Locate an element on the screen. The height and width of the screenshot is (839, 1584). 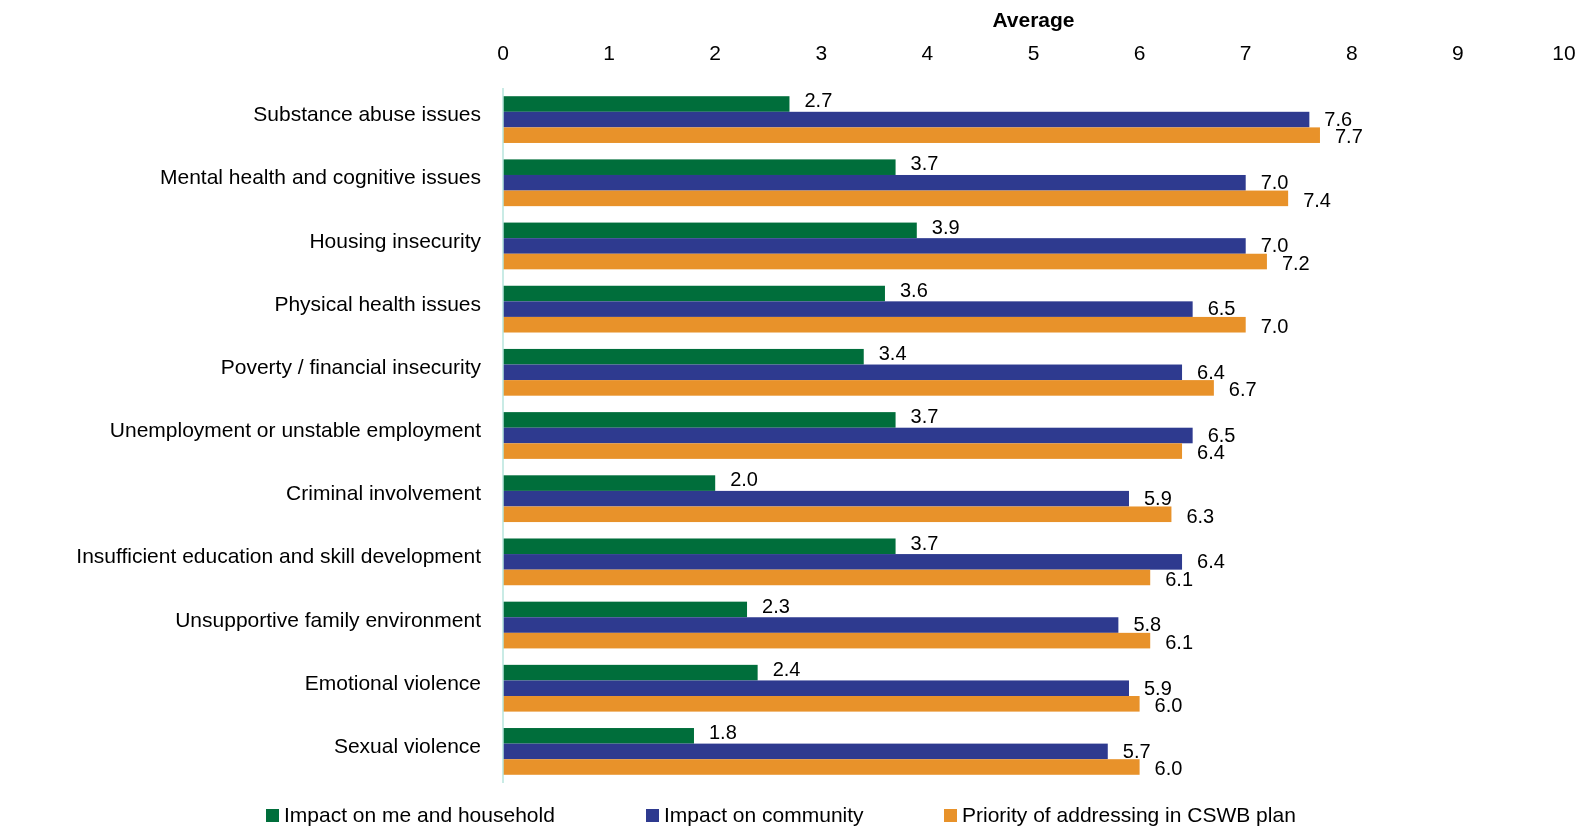
y-tick-label: Unemployment or unstable employment is located at coordinates (295, 430).